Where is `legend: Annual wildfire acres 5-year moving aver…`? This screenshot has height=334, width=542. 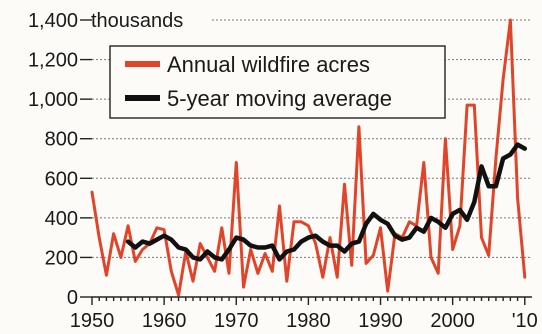 legend: Annual wildfire acres 5-year moving aver… is located at coordinates (277, 82).